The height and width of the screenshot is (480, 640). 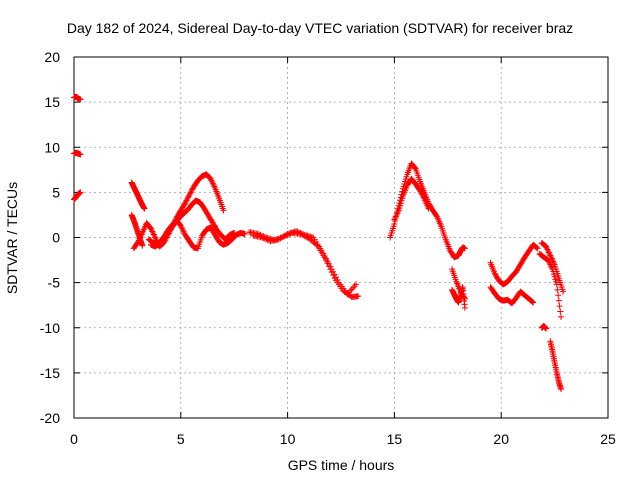 What do you see at coordinates (341, 465) in the screenshot?
I see `x-axis-title: GPS time / hours` at bounding box center [341, 465].